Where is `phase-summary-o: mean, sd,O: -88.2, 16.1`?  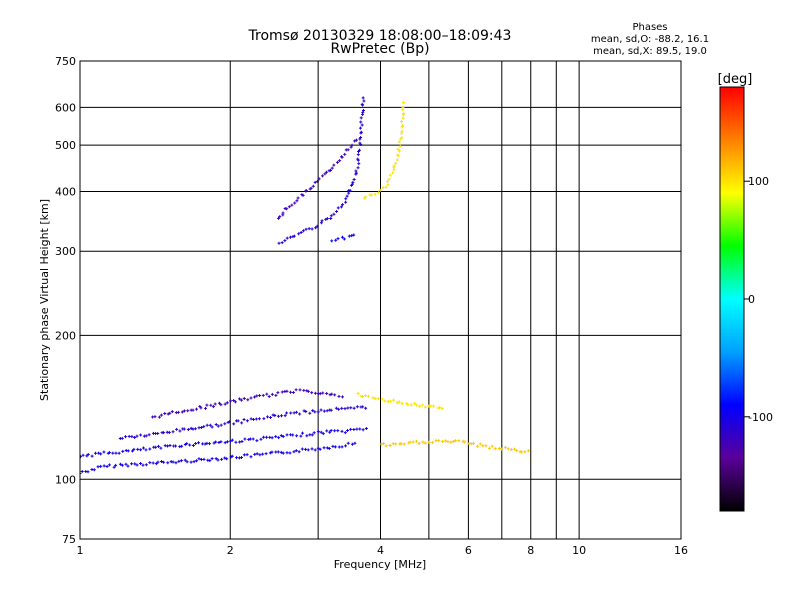 phase-summary-o: mean, sd,O: -88.2, 16.1 is located at coordinates (650, 39).